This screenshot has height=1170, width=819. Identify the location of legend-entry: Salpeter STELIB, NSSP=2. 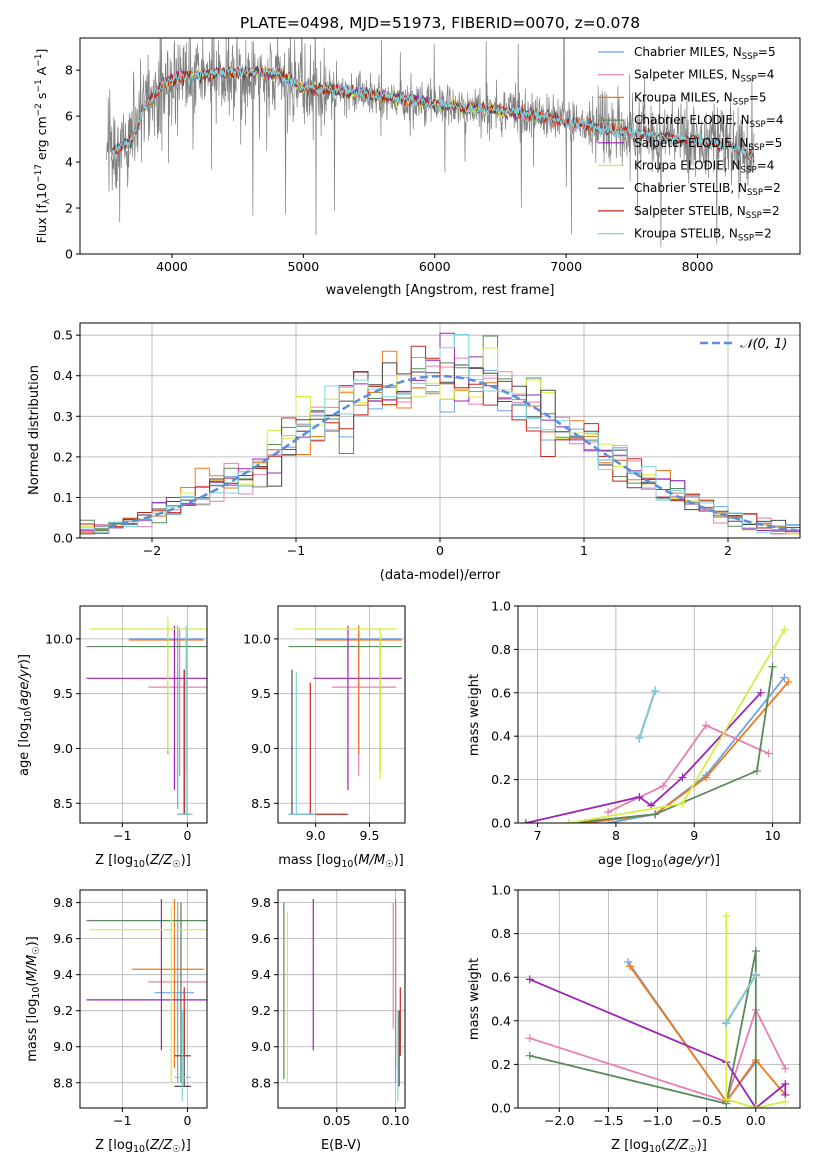
(707, 212).